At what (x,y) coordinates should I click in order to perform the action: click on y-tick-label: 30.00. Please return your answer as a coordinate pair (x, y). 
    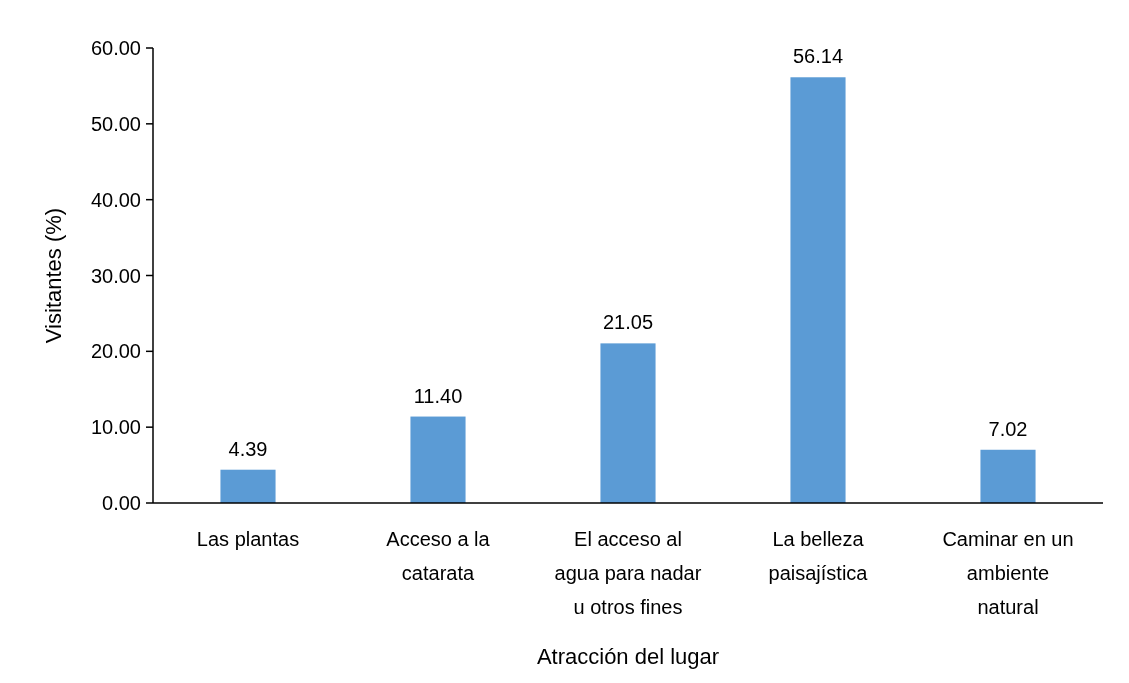
    Looking at the image, I should click on (115, 275).